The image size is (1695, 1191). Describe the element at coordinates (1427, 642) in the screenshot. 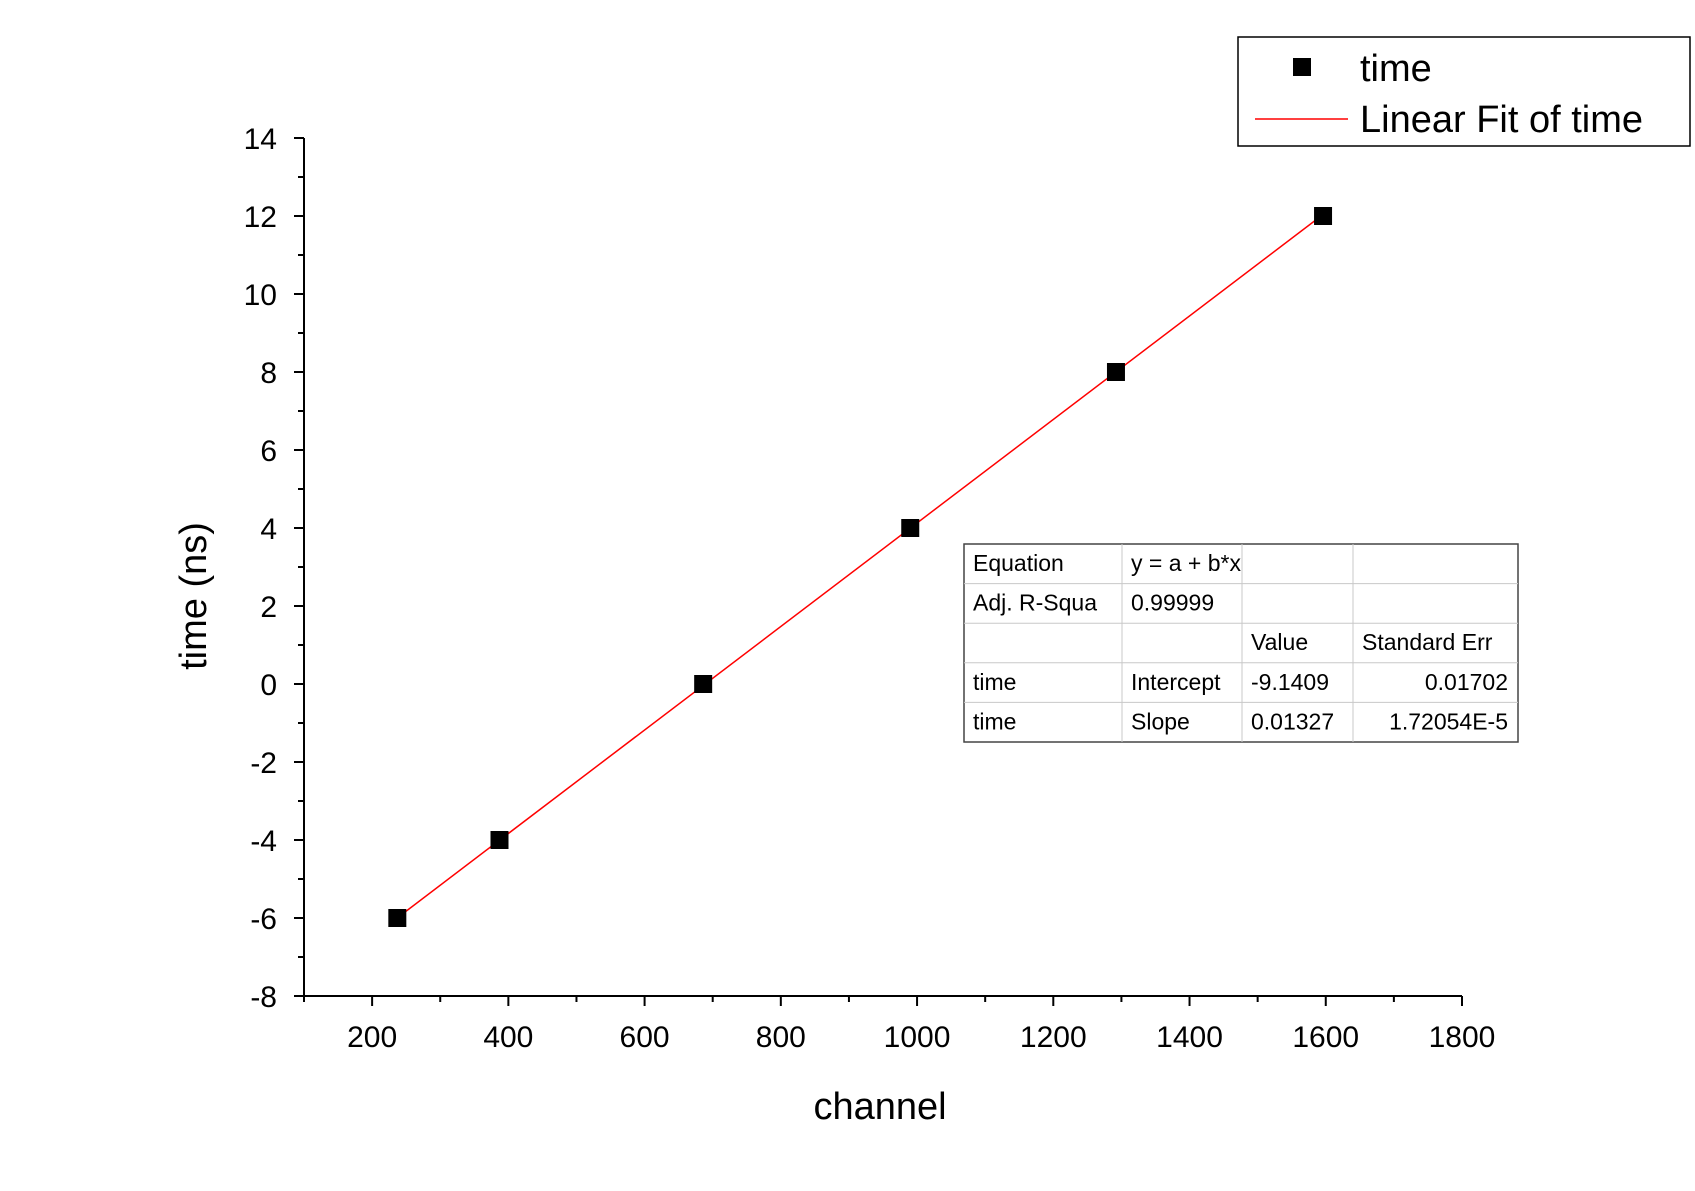

I see `fit-table-cell: Standard Err` at that location.